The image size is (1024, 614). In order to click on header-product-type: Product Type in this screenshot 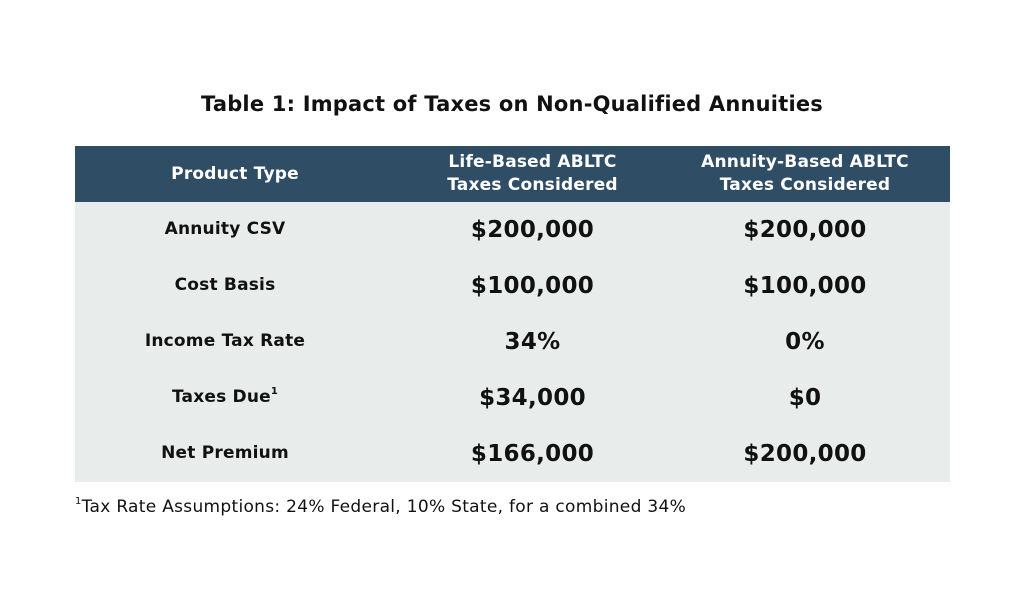, I will do `click(235, 174)`.